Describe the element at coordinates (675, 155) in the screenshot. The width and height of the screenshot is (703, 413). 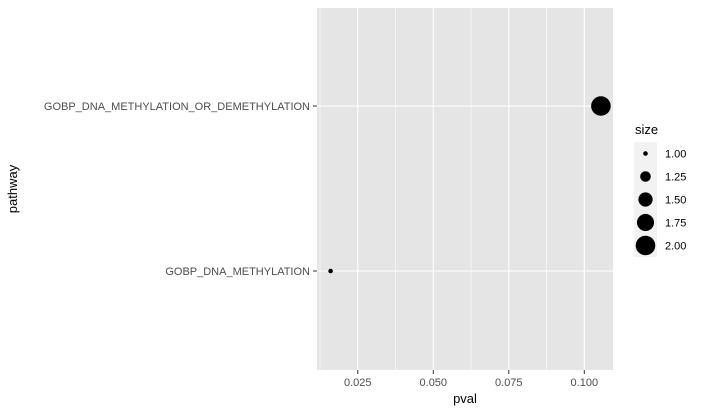
I see `legend-label: 1.00` at that location.